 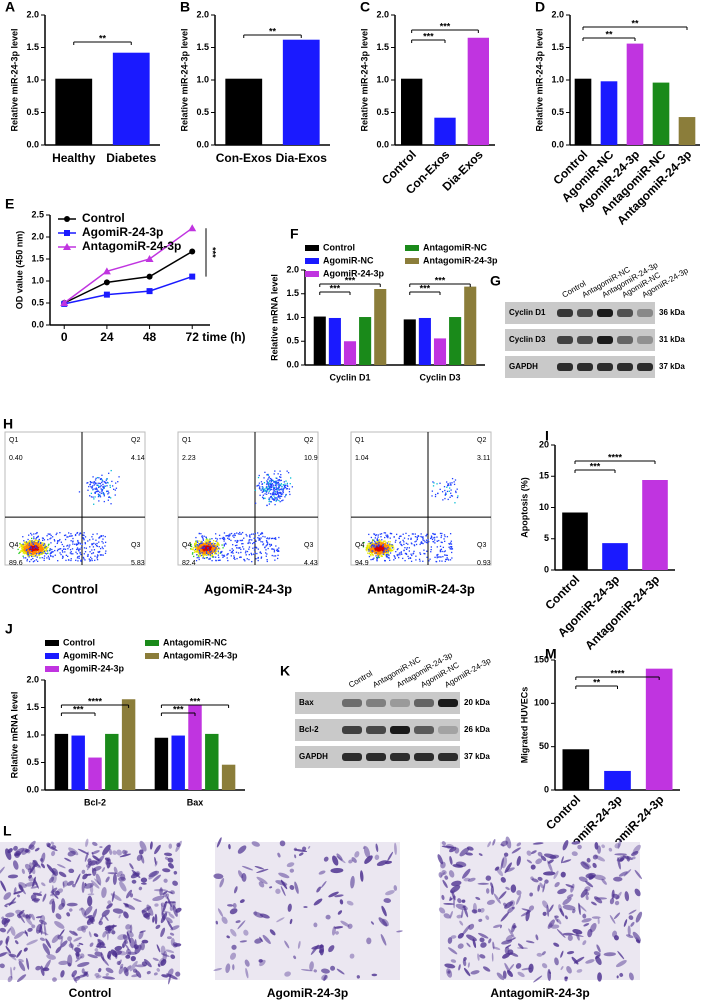 What do you see at coordinates (37, 214) in the screenshot?
I see `y-tick-label: 2.5` at bounding box center [37, 214].